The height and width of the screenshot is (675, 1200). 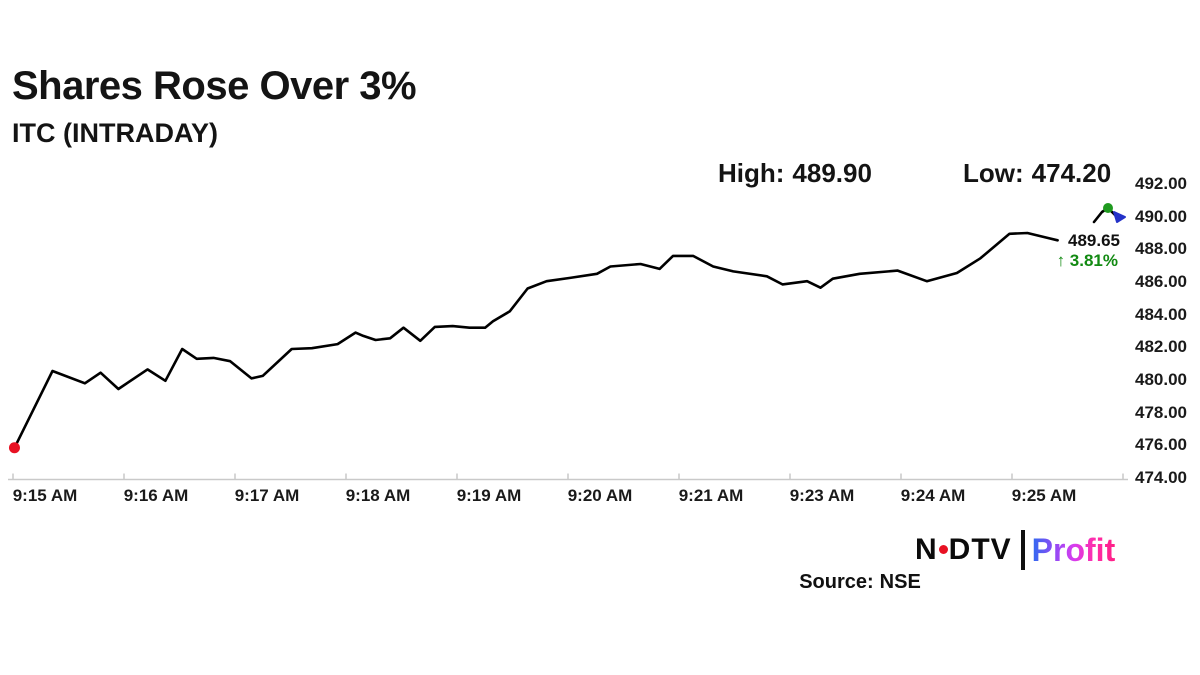 I want to click on chart-subtitle: ITC (INTRADAY), so click(x=115, y=133).